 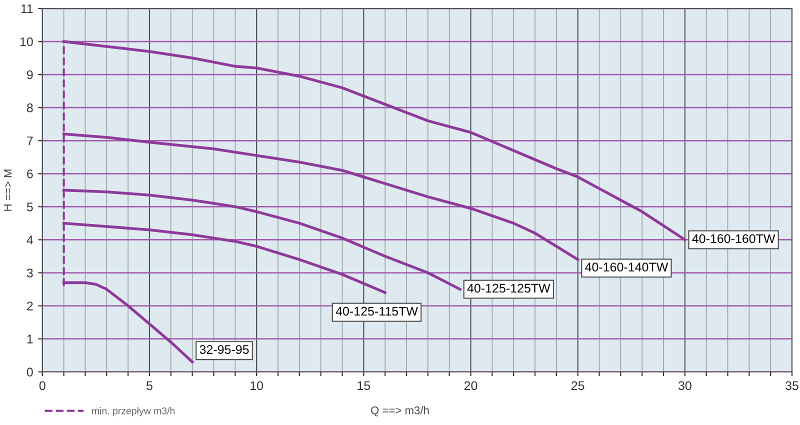 I want to click on series-label: 32-95-95, so click(x=224, y=349).